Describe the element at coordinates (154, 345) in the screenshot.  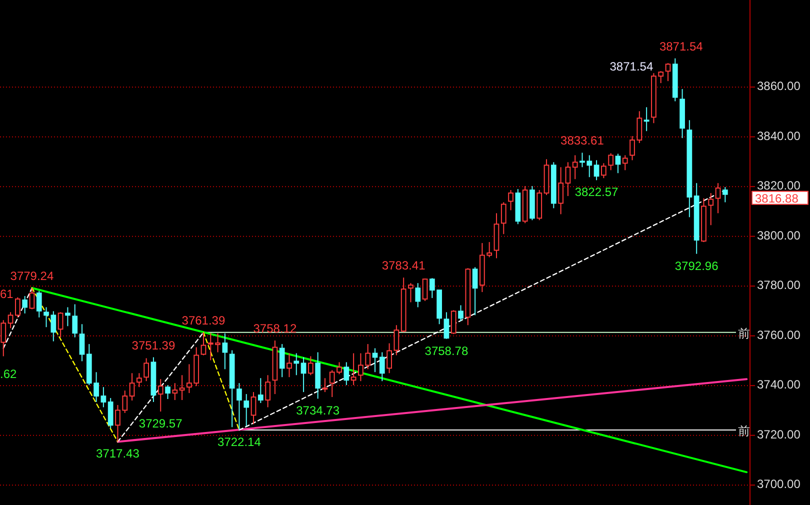
I see `annotation: 3751.39` at that location.